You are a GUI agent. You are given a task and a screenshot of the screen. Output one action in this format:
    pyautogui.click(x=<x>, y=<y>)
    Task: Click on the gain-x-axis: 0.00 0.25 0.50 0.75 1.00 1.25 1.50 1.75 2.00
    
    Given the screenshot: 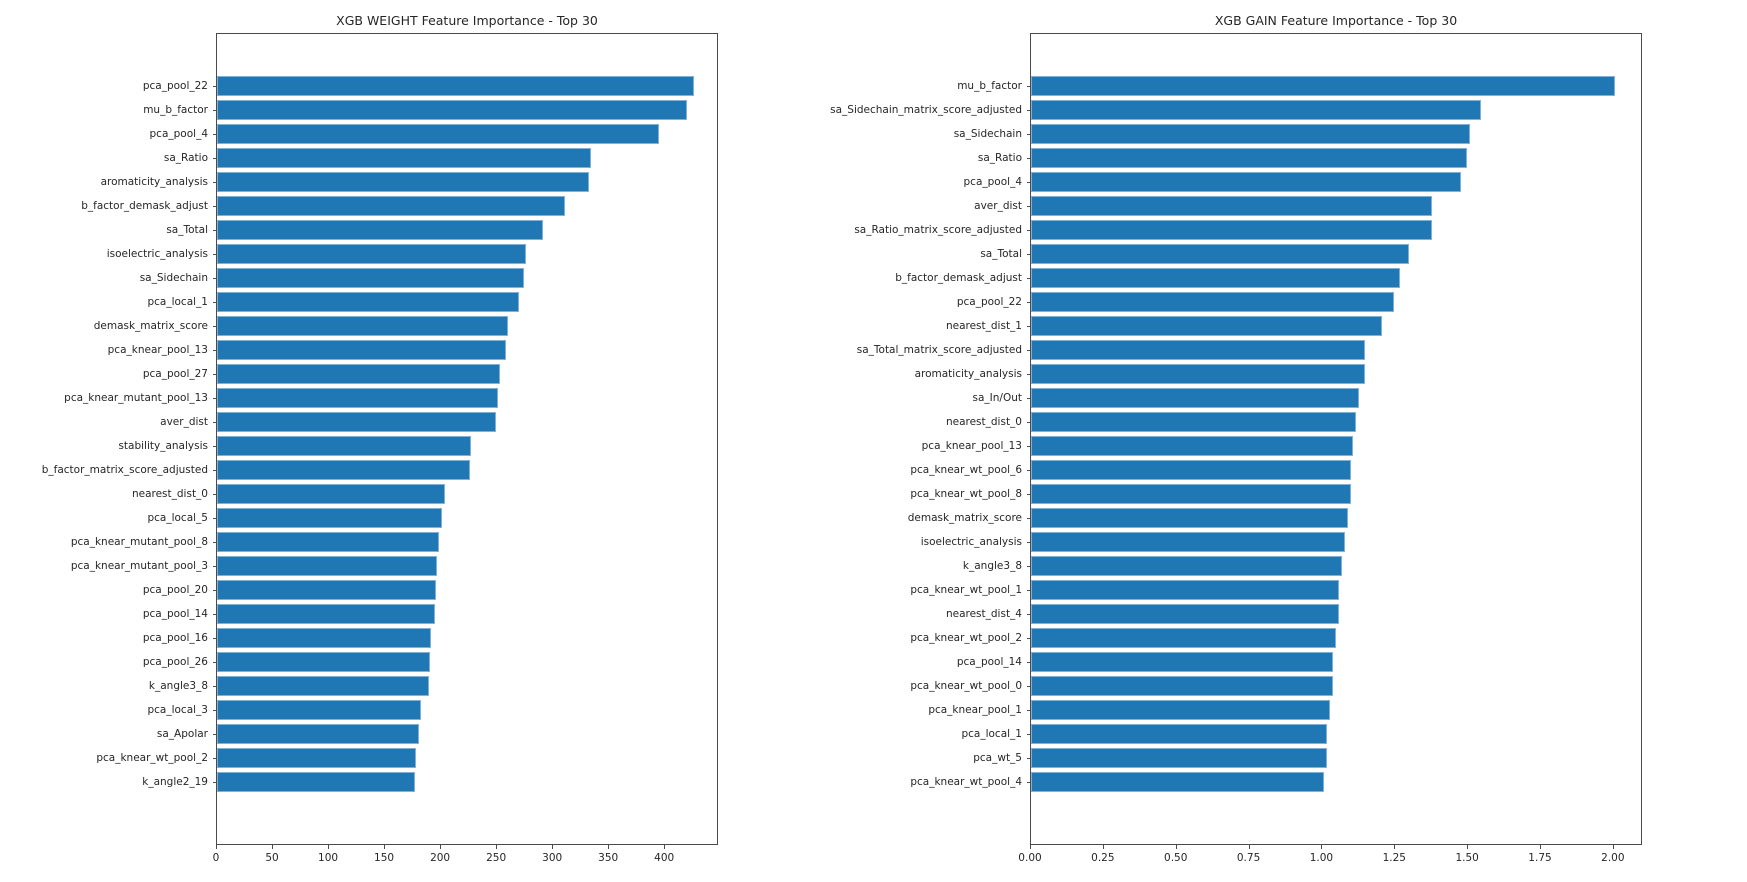 What is the action you would take?
    pyautogui.click(x=1330, y=860)
    